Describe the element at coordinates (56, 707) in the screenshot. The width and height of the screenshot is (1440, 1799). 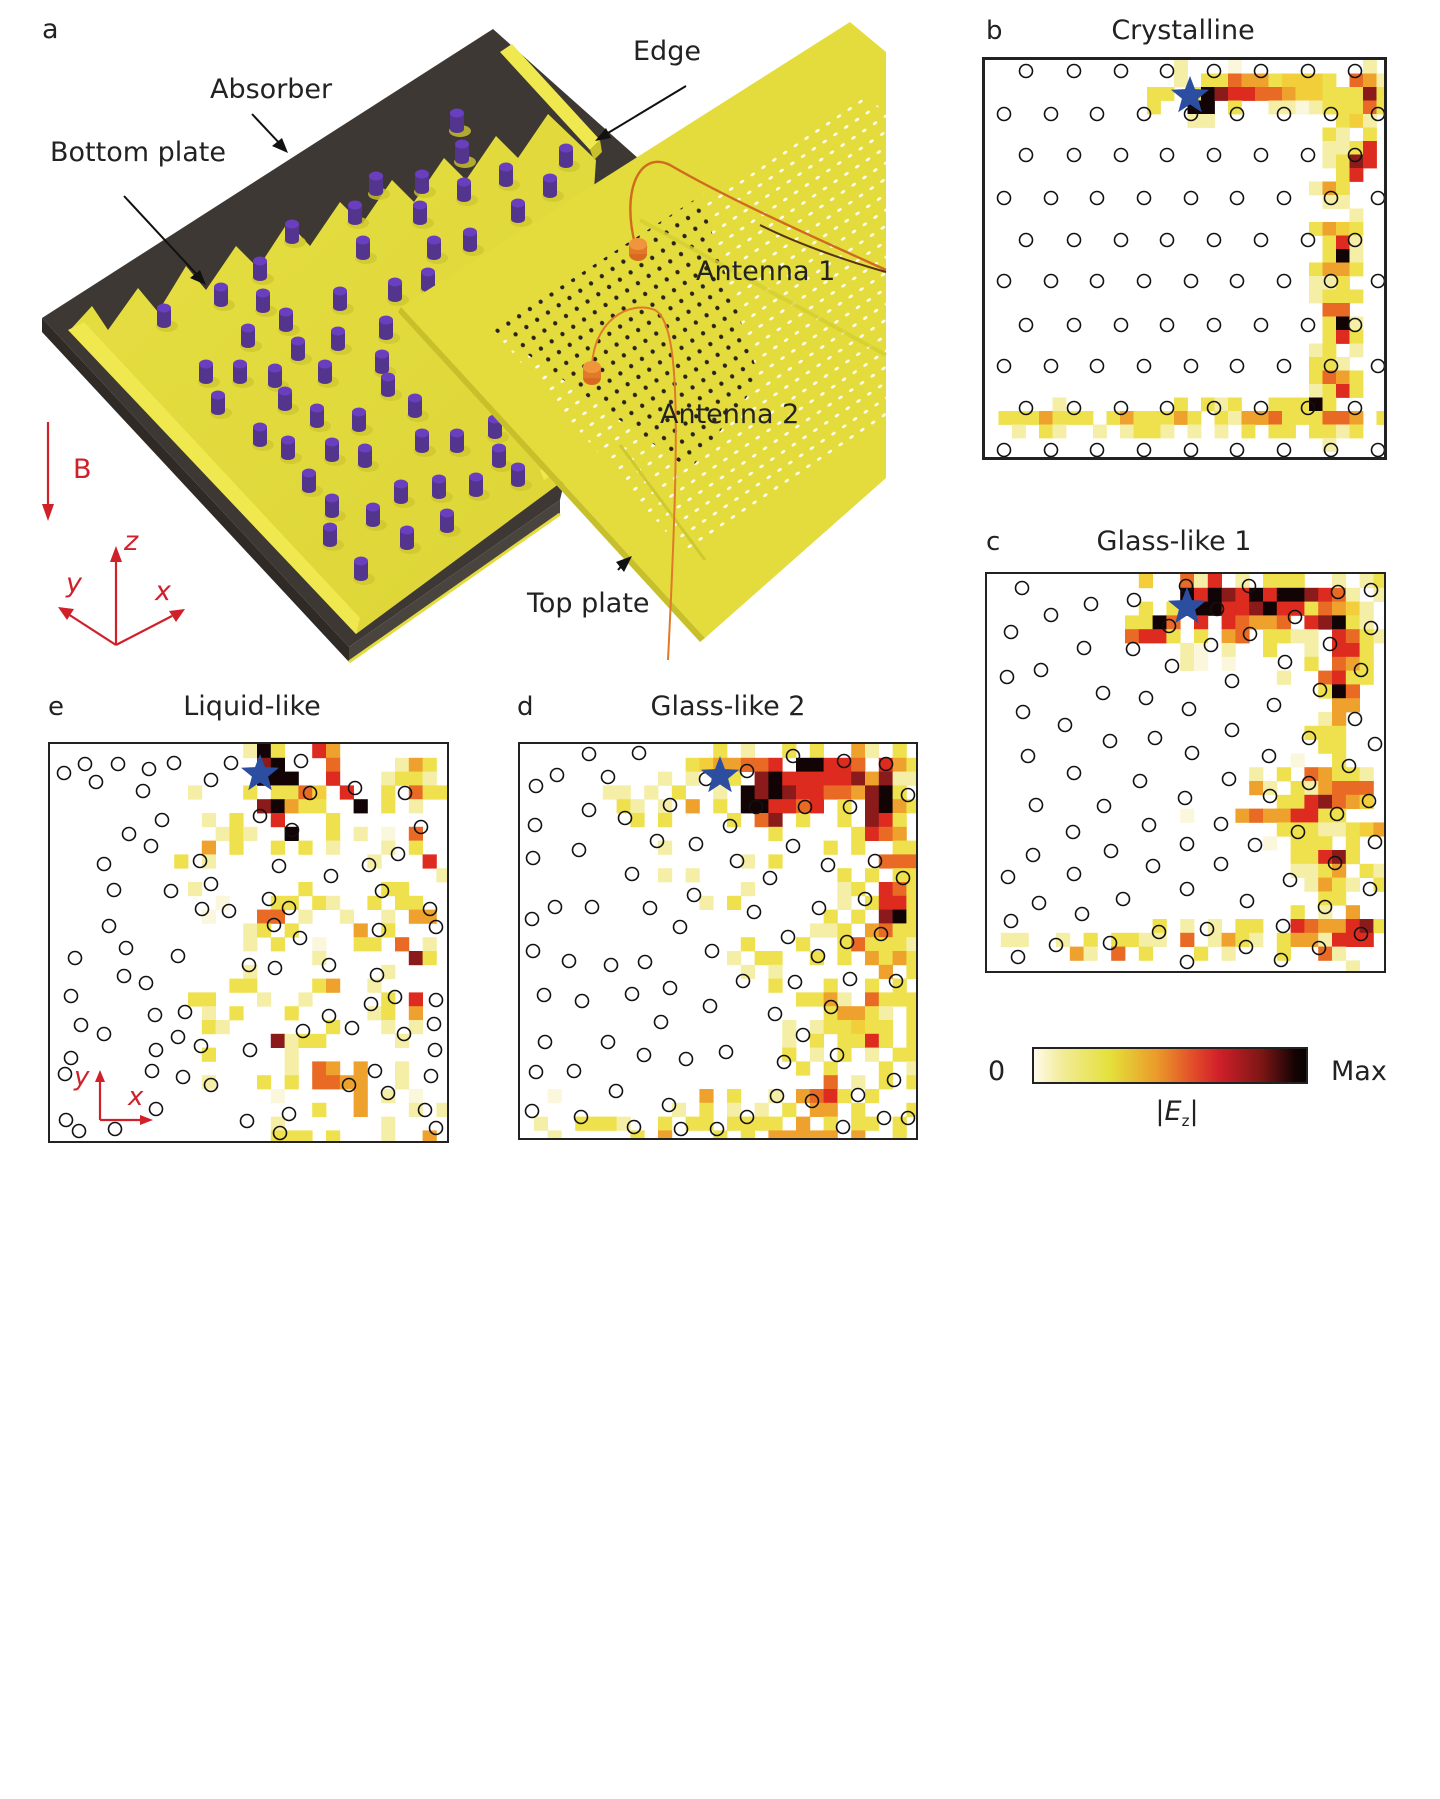
I see `panel-e-letter: e` at that location.